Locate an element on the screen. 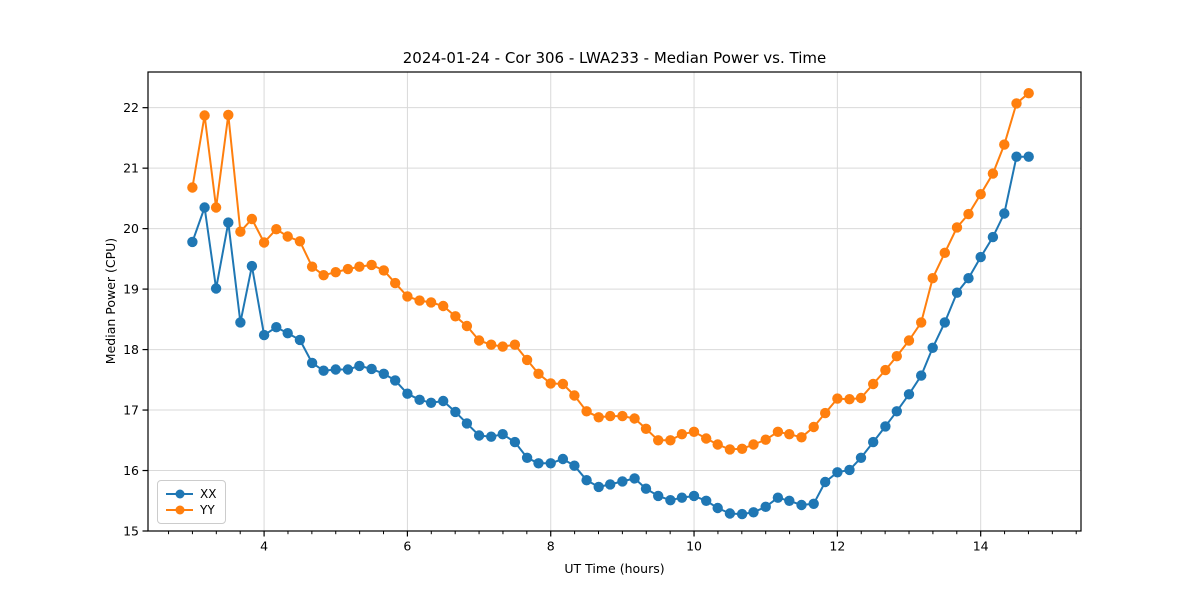  svg-text: 8 is located at coordinates (551, 546).